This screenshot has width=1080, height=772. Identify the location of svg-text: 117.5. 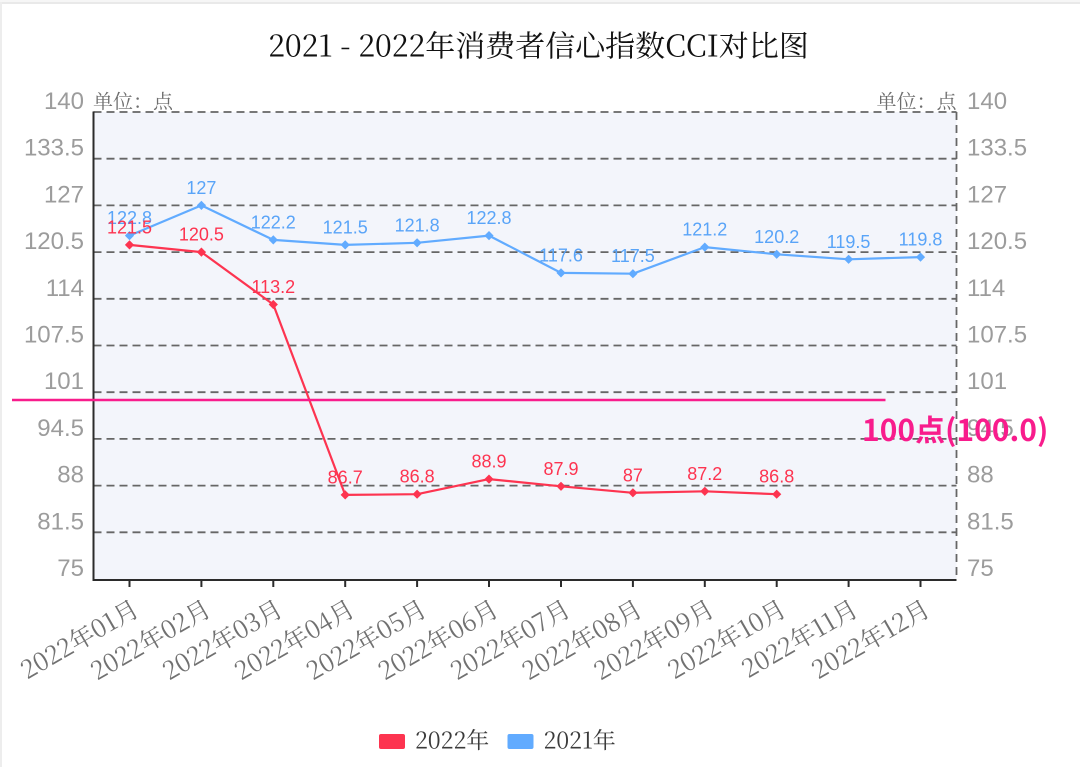
(633, 256).